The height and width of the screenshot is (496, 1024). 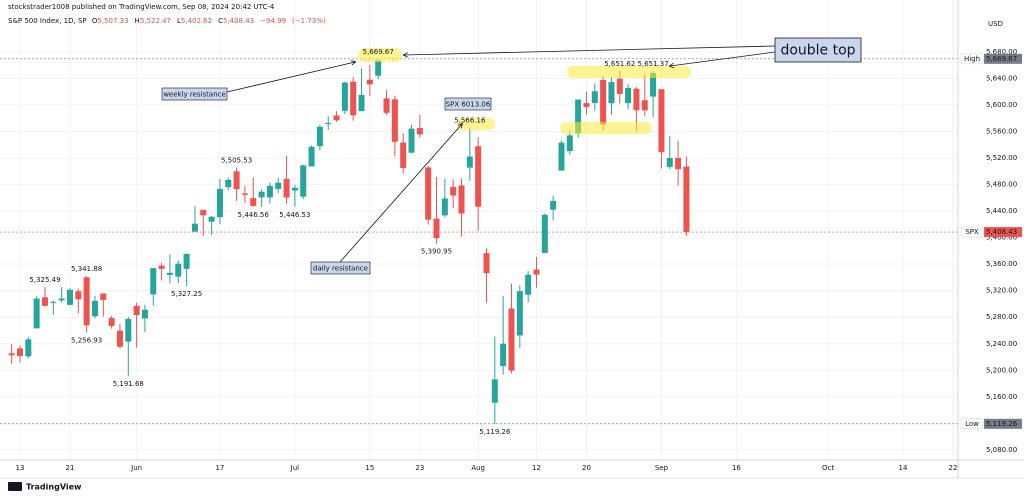 I want to click on low-label: 5,256.93, so click(x=86, y=341).